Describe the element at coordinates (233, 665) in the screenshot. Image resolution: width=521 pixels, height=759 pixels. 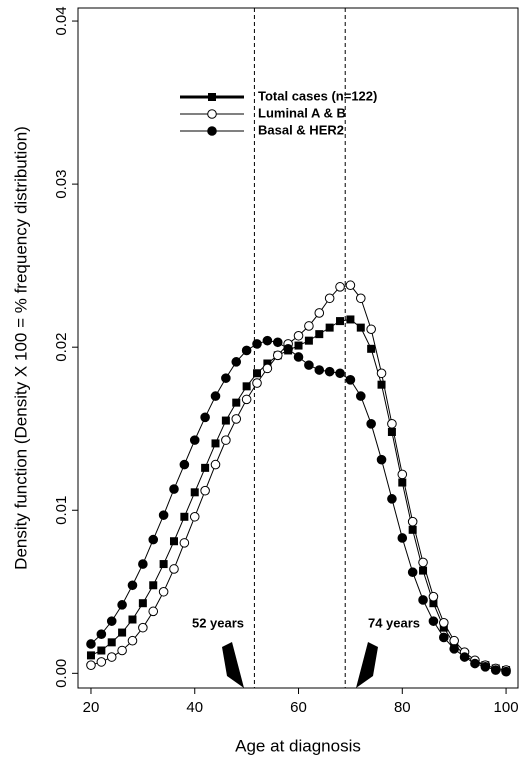
I see `arrow` at that location.